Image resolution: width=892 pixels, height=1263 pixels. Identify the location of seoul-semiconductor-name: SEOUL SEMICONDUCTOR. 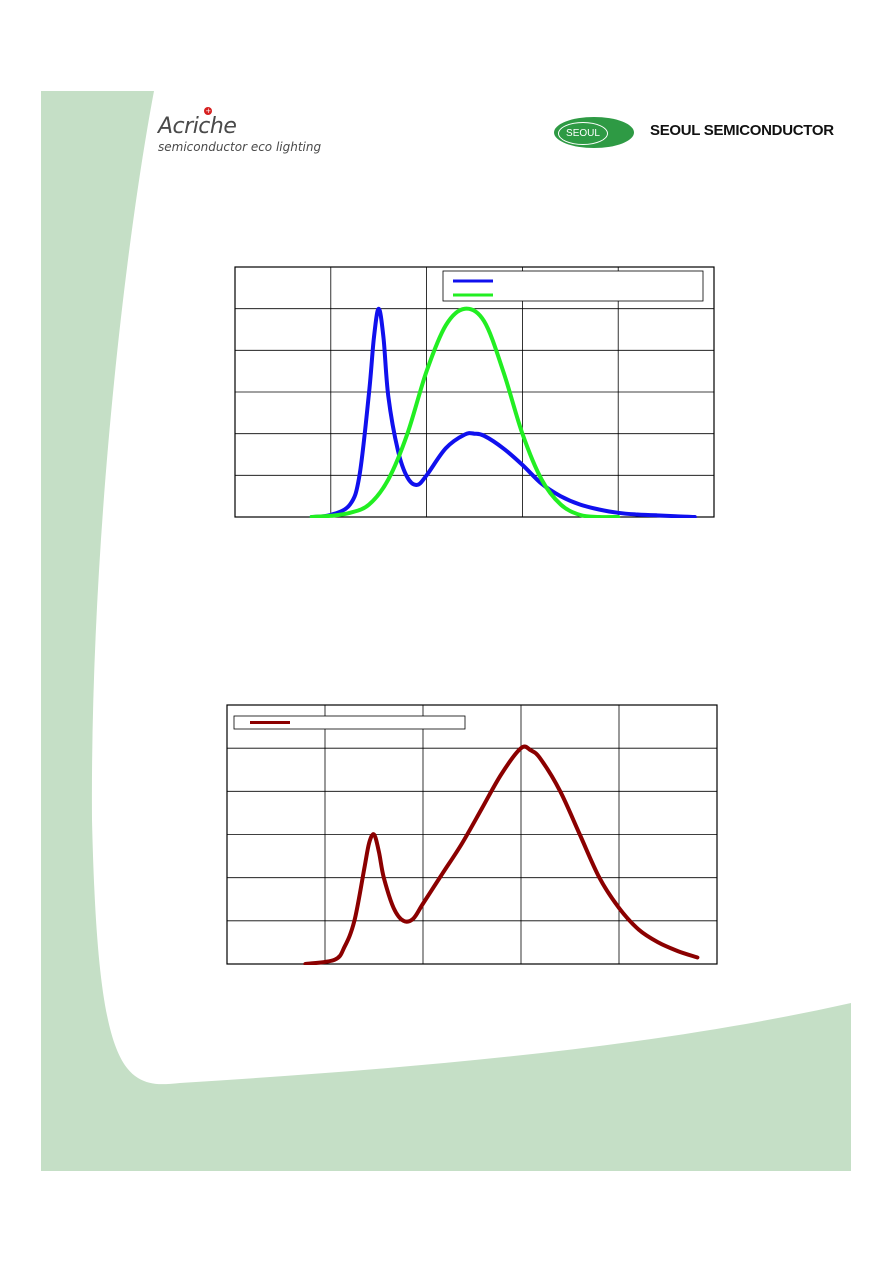
(742, 130).